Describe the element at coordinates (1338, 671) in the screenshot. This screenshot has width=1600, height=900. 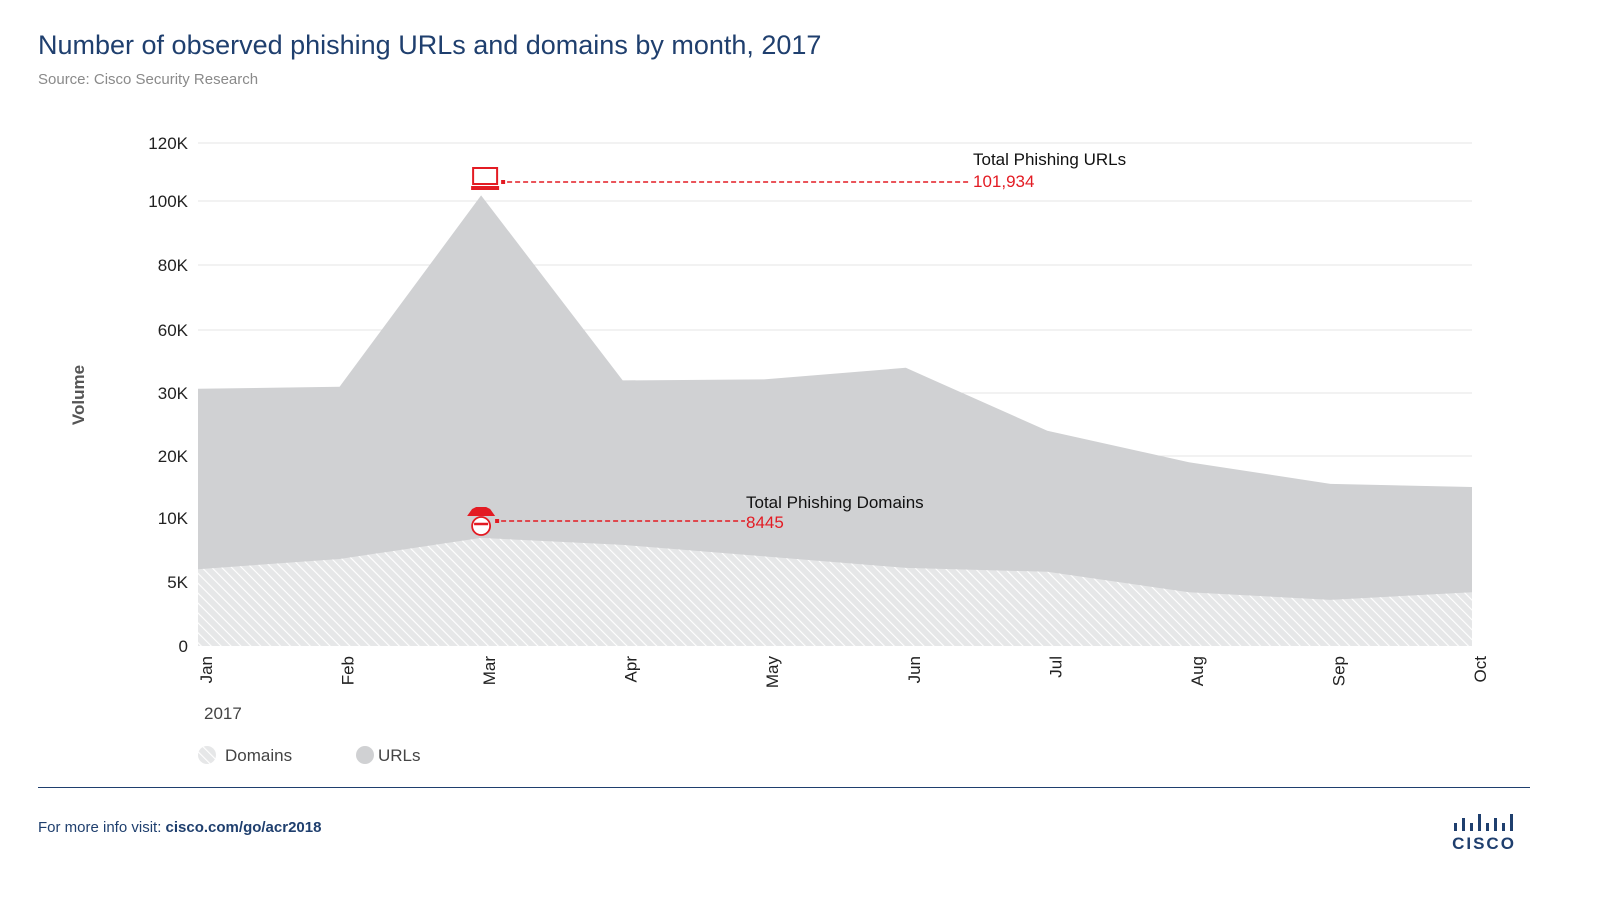
I see `x-tick-label: Sep` at that location.